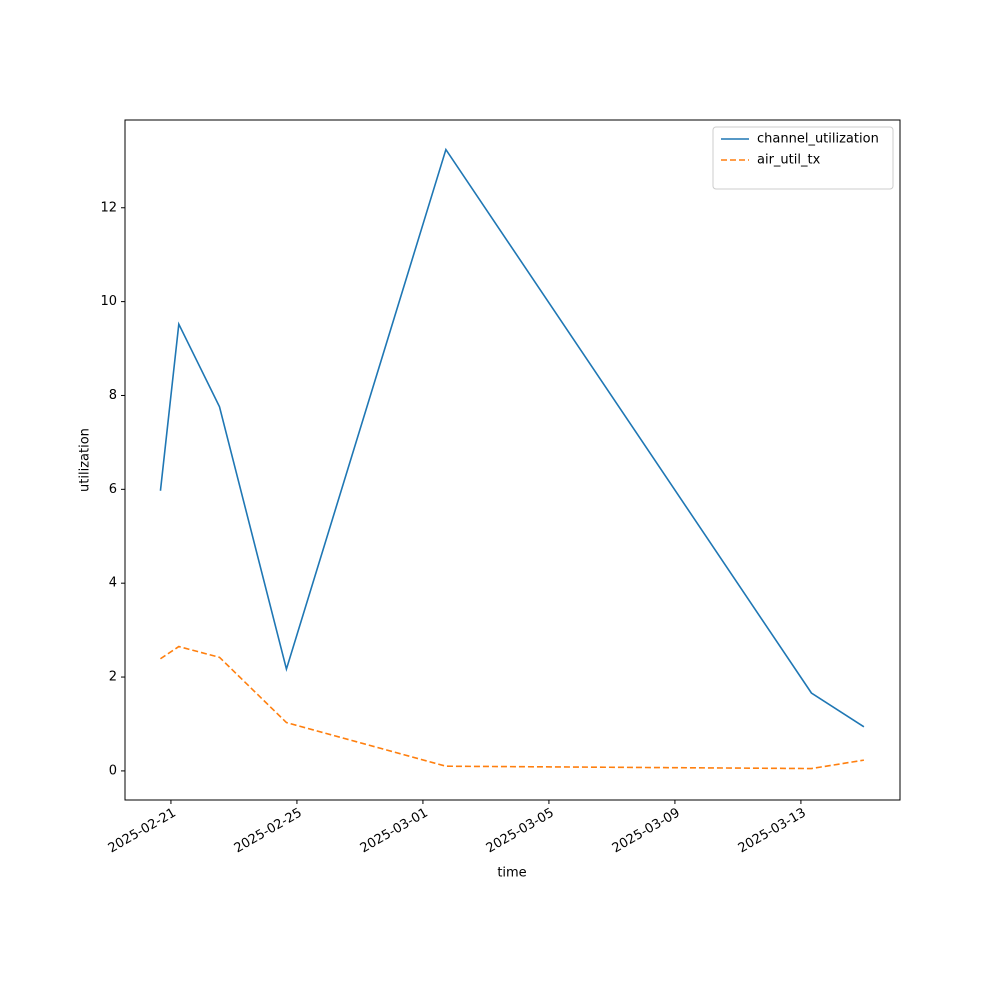 The width and height of the screenshot is (1000, 1000). What do you see at coordinates (113, 583) in the screenshot?
I see `y-tick-label: 4` at bounding box center [113, 583].